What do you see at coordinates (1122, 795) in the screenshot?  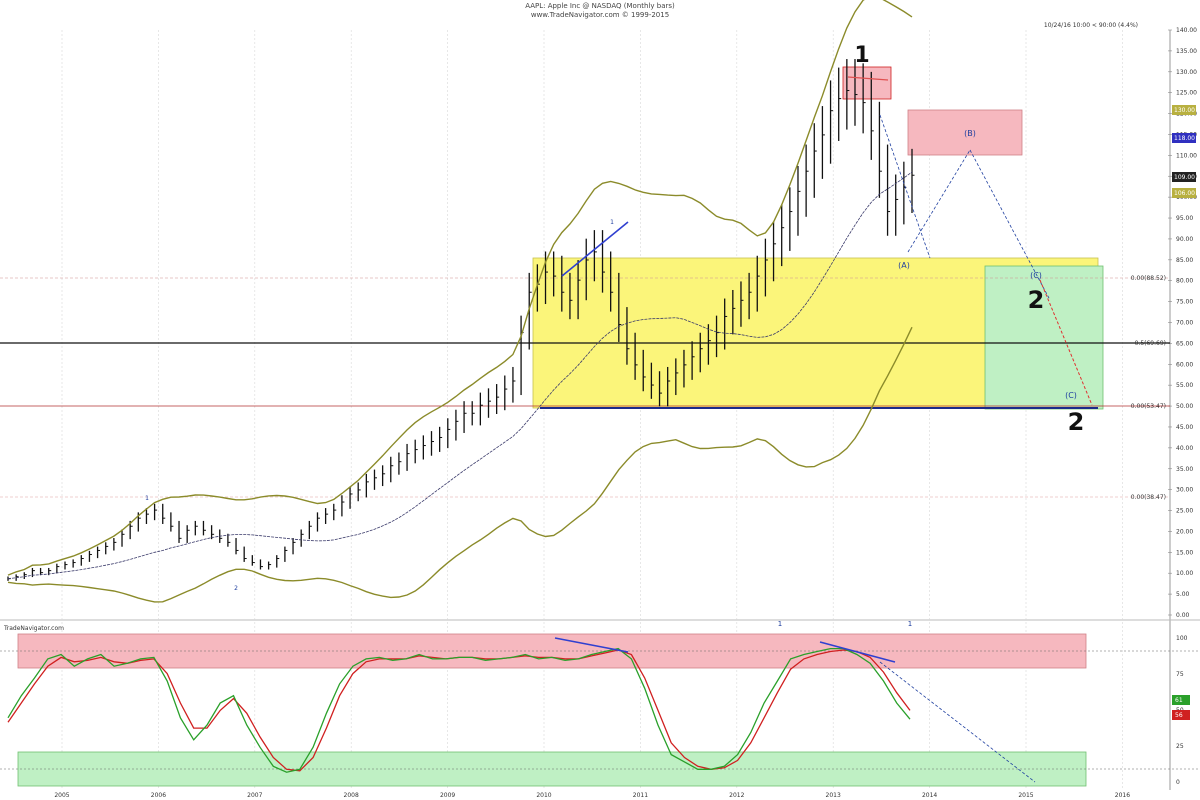 I see `x-tick-label: 2016` at bounding box center [1122, 795].